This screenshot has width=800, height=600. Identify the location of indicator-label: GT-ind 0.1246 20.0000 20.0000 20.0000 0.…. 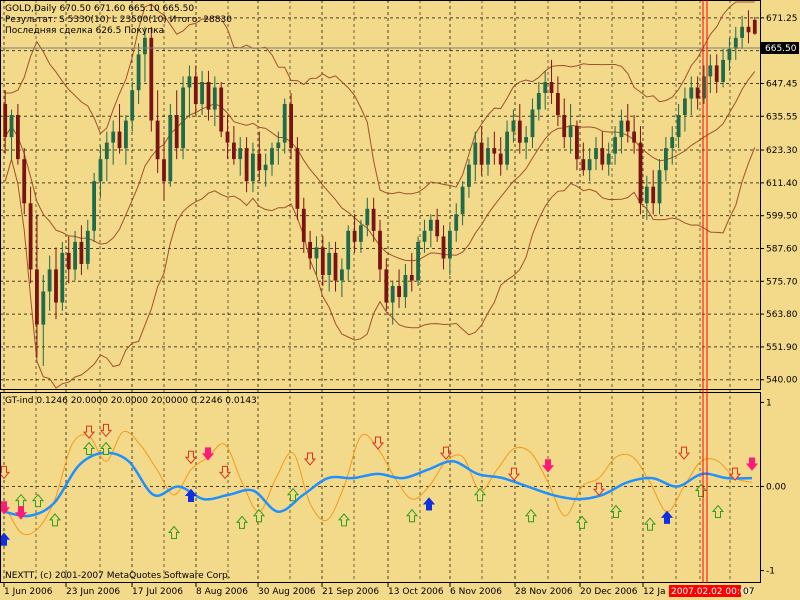
(131, 401).